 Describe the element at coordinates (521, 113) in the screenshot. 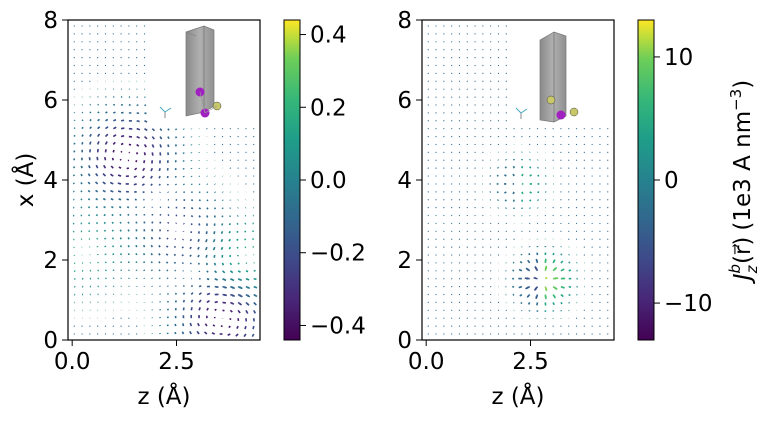

I see `axes-triad-icon` at that location.